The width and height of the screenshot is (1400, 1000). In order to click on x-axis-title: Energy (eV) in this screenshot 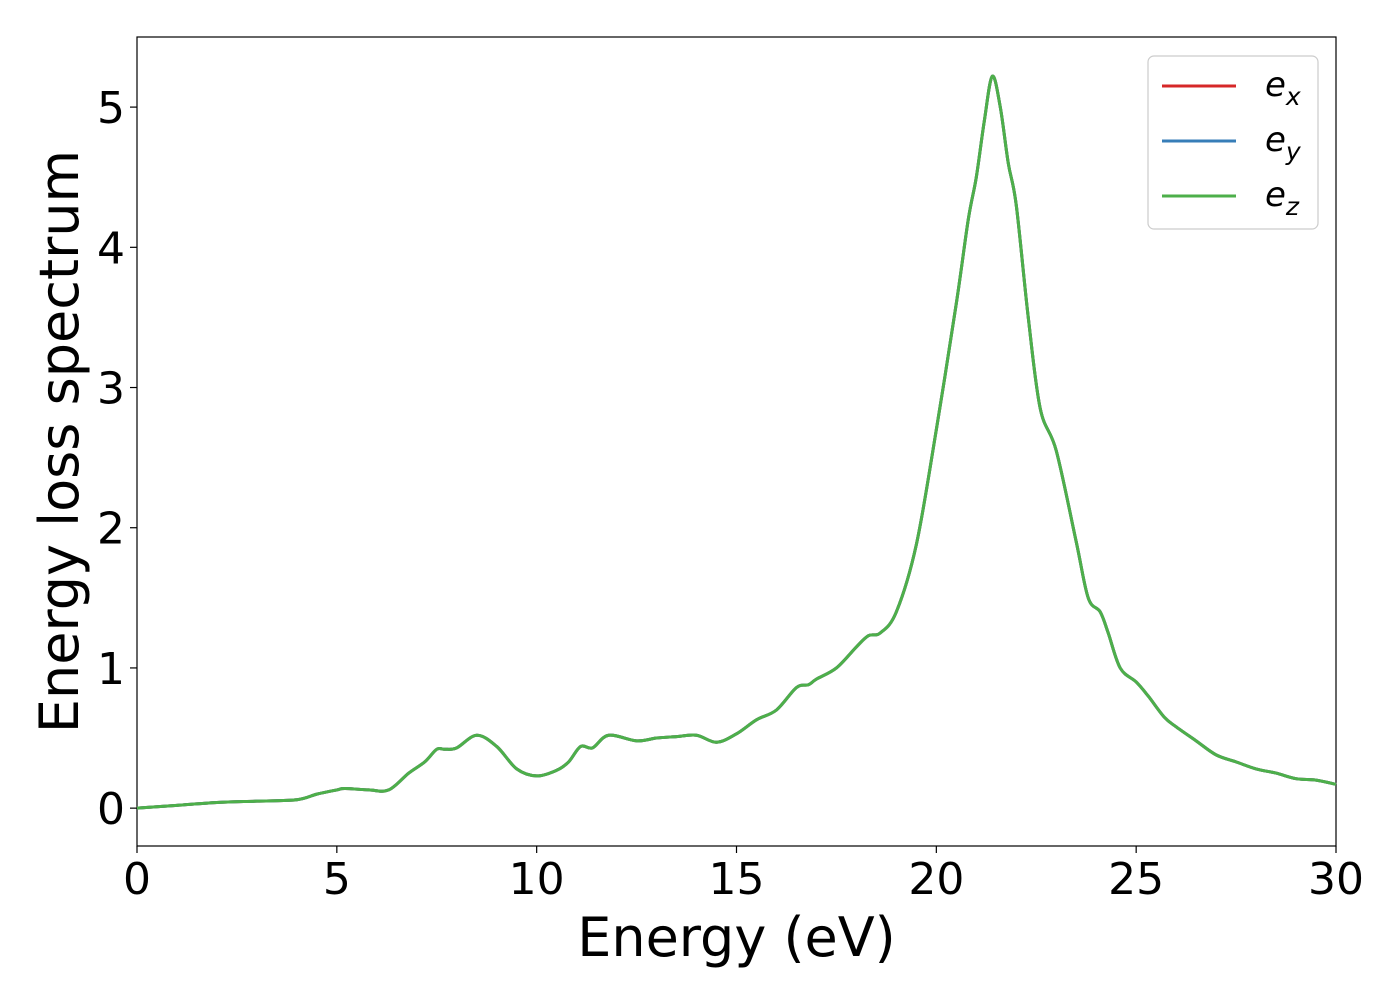, I will do `click(736, 937)`.